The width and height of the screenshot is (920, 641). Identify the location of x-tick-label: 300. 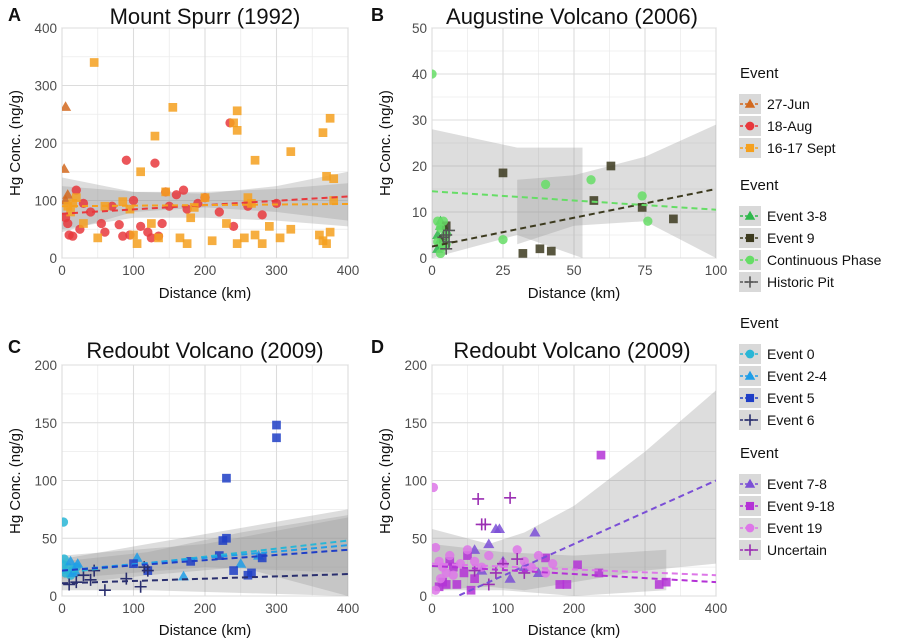
(276, 270).